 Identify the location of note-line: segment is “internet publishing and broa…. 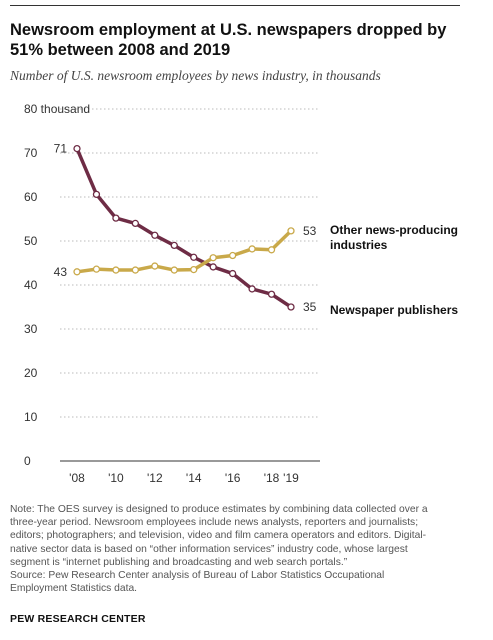
(245, 562).